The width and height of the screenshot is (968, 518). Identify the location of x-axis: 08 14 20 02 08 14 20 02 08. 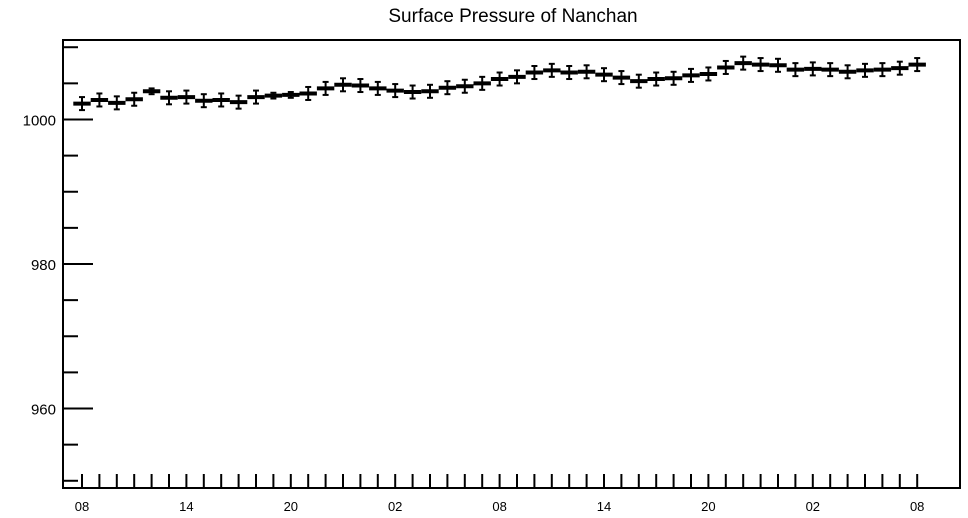
(499, 494).